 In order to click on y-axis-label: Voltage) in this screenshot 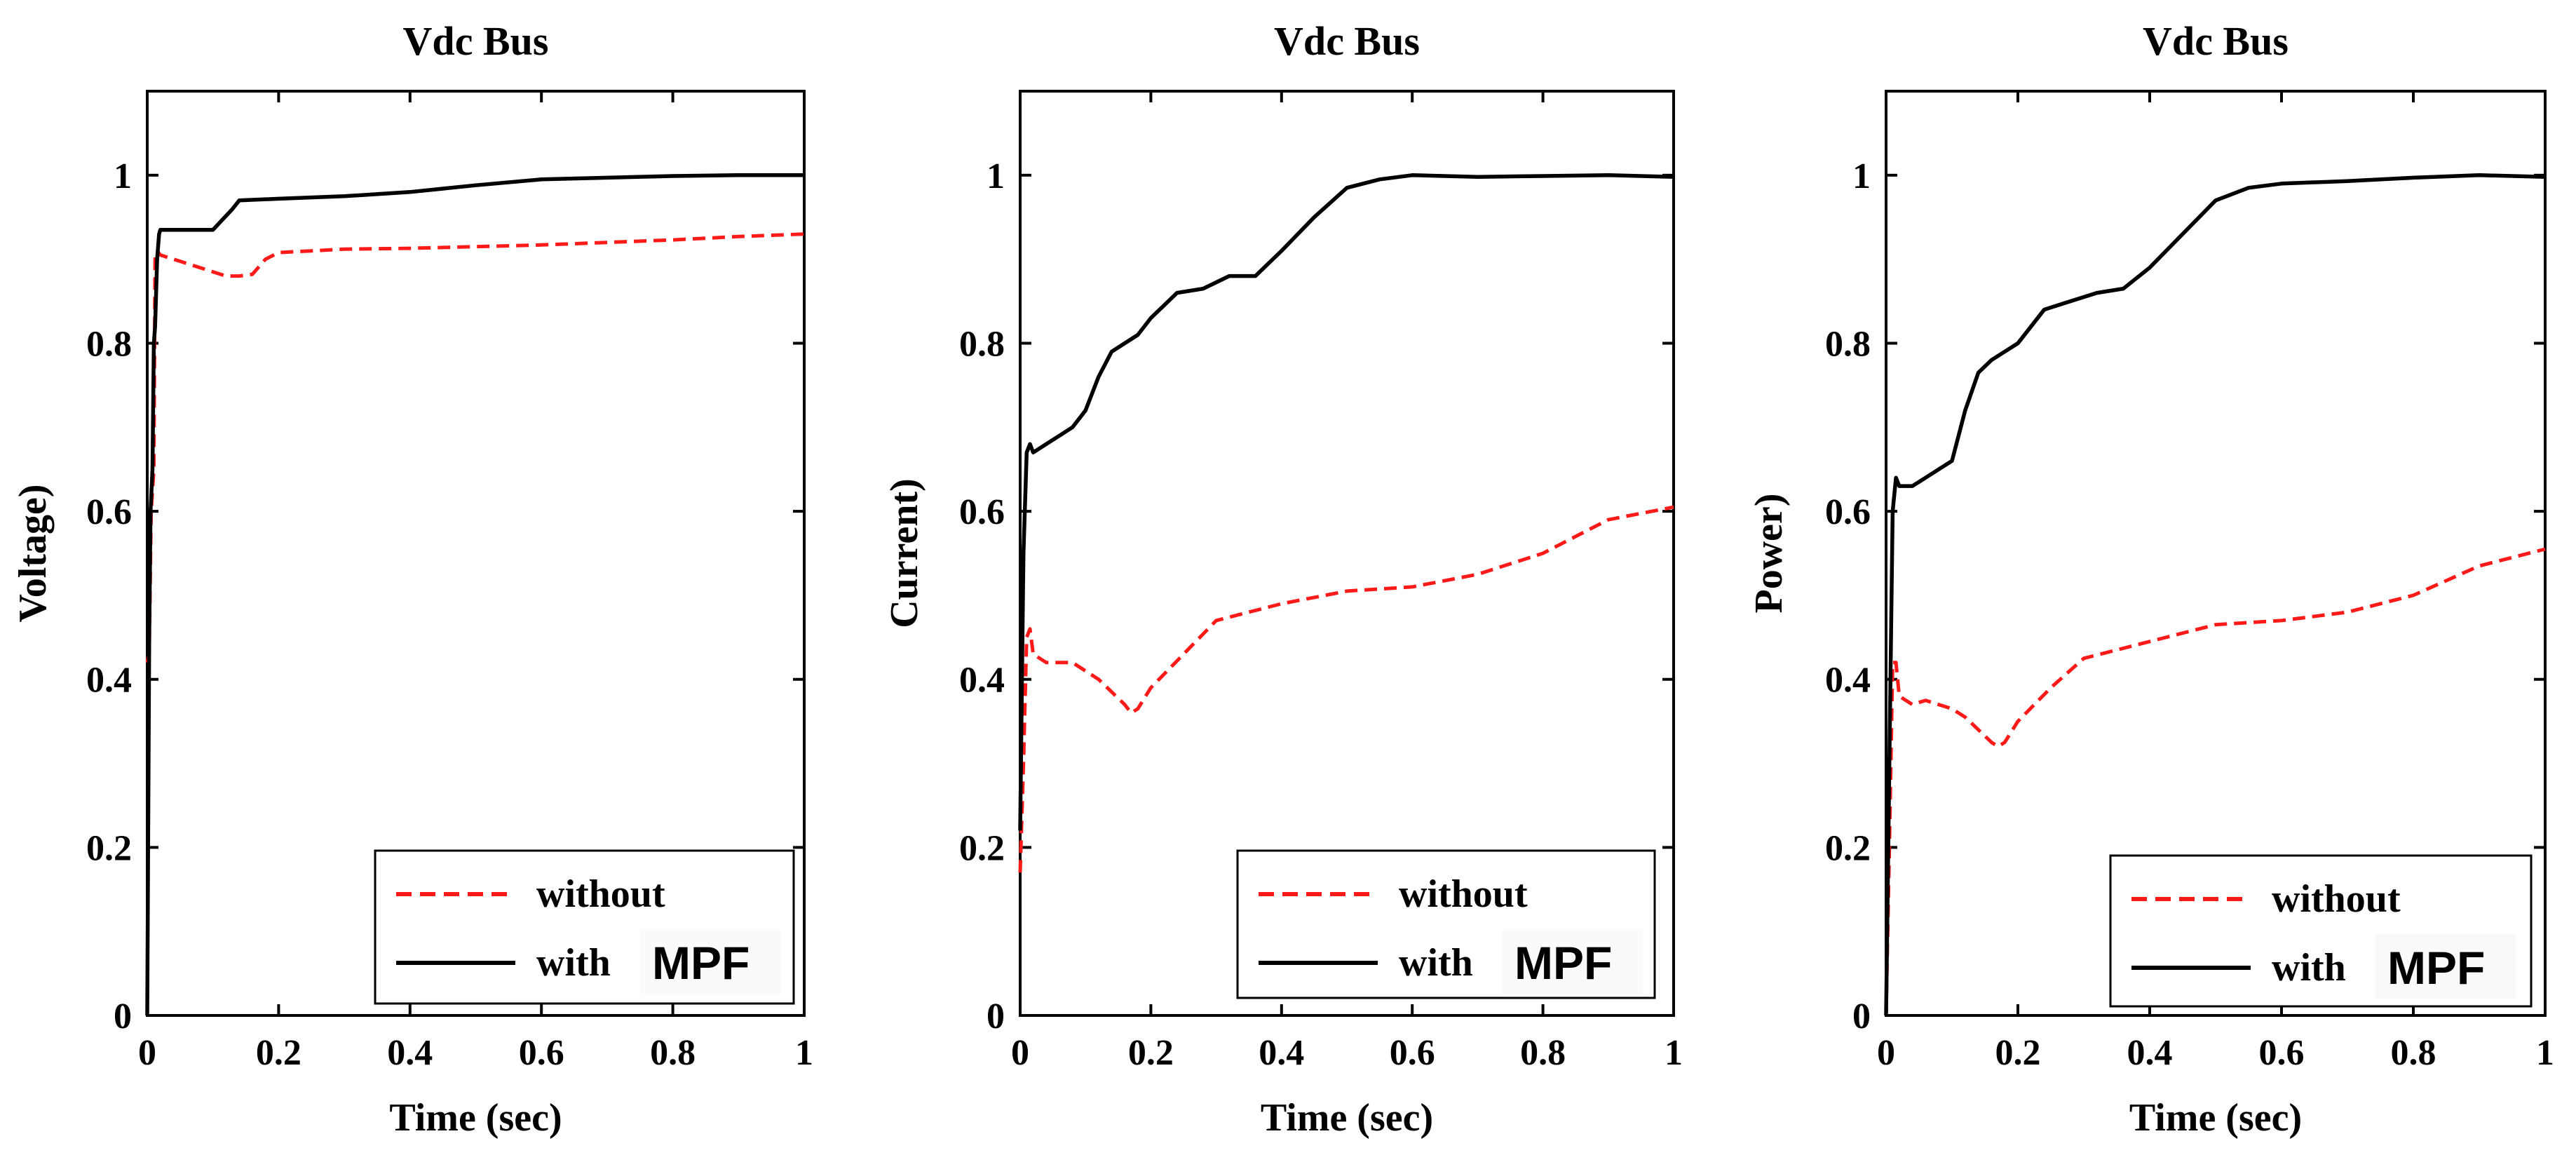, I will do `click(33, 553)`.